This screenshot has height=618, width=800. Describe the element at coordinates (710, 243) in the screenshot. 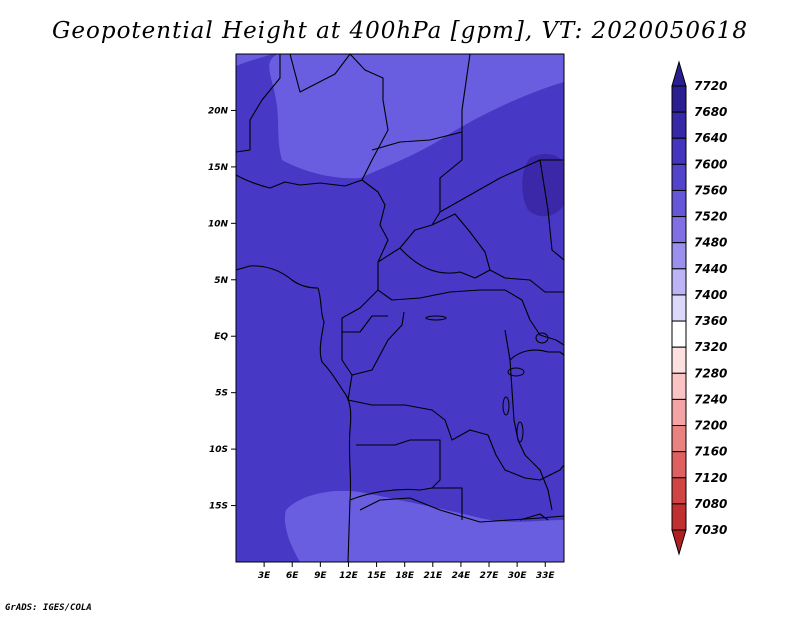

I see `colorbar-label: 7480` at that location.